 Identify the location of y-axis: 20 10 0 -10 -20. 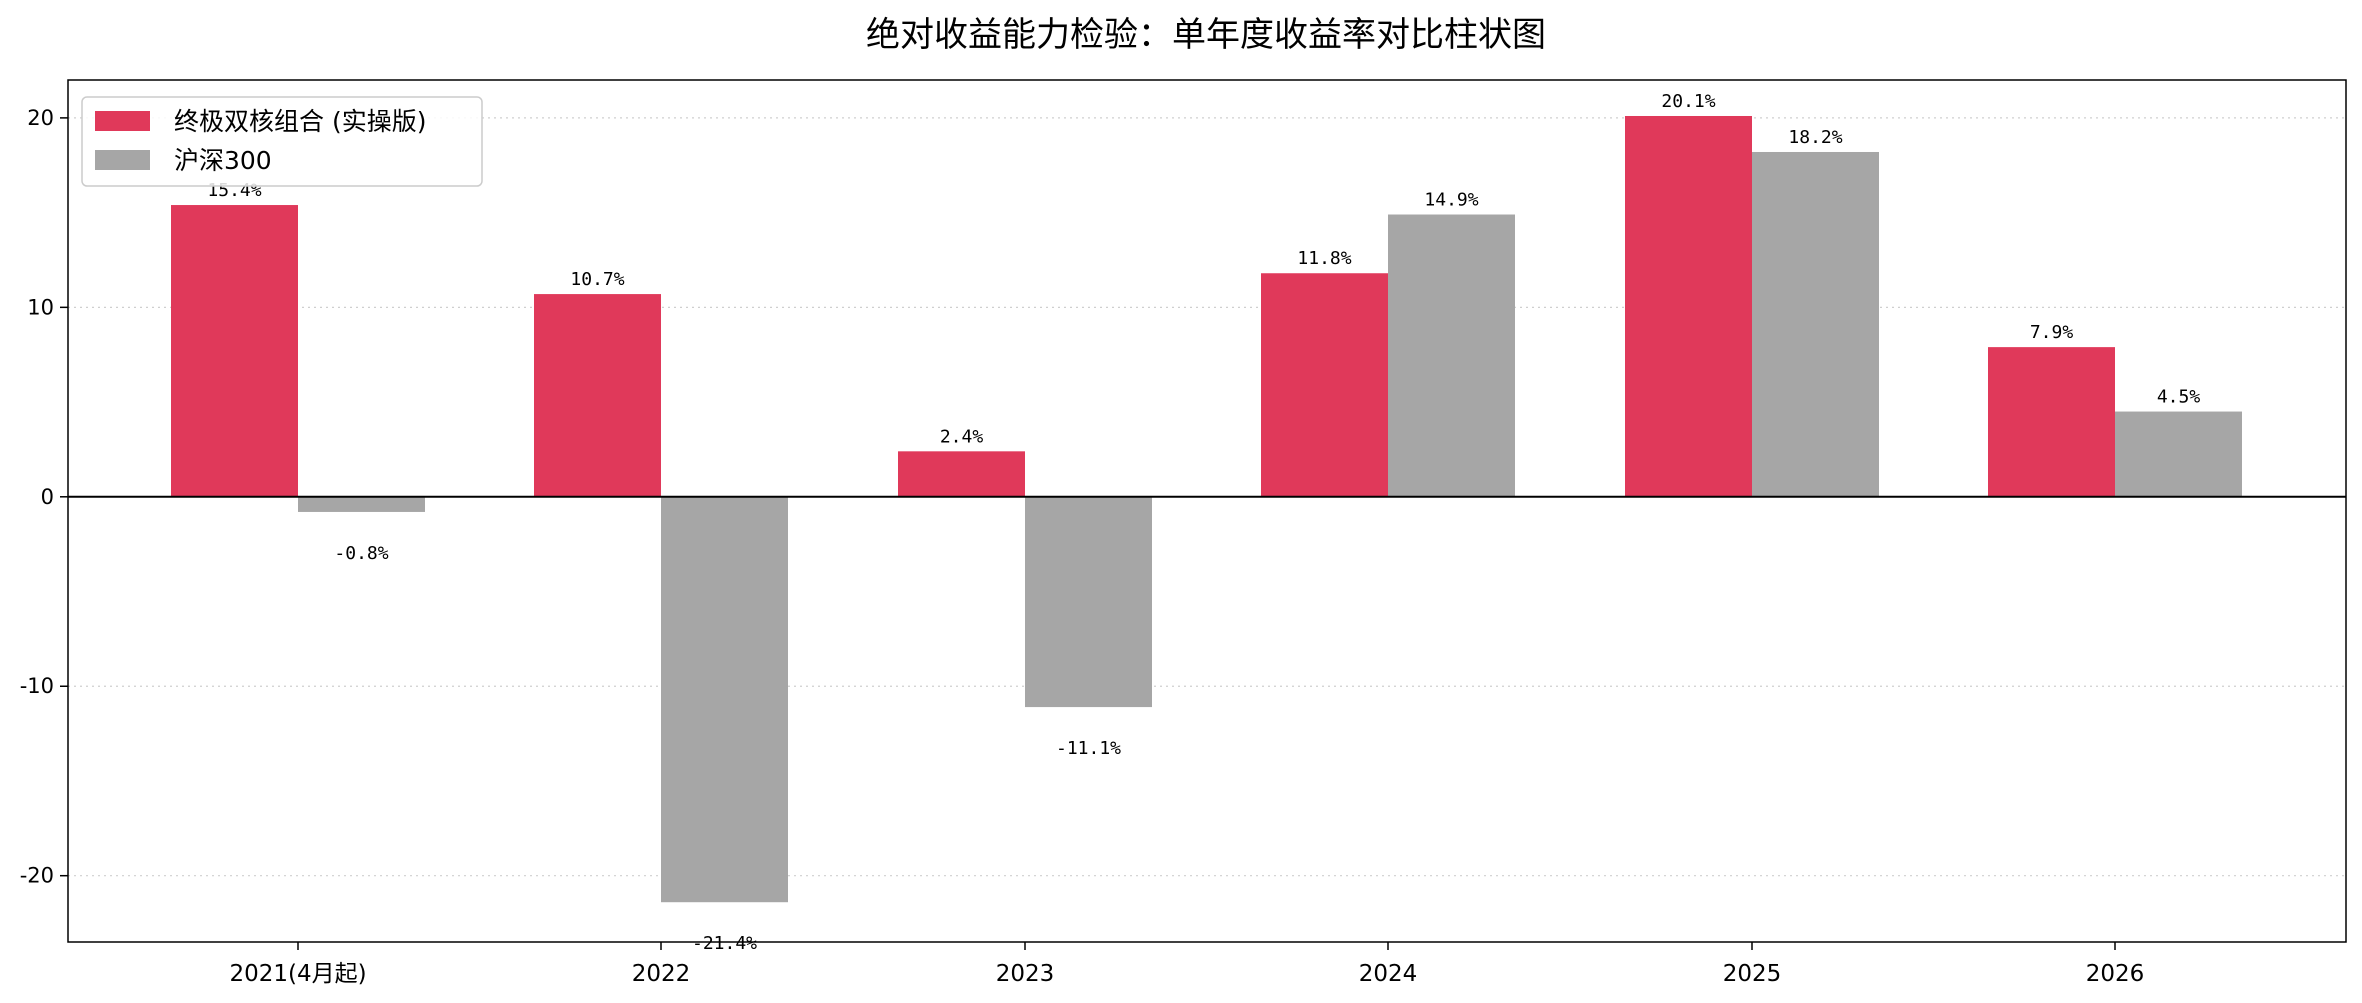
(44, 497).